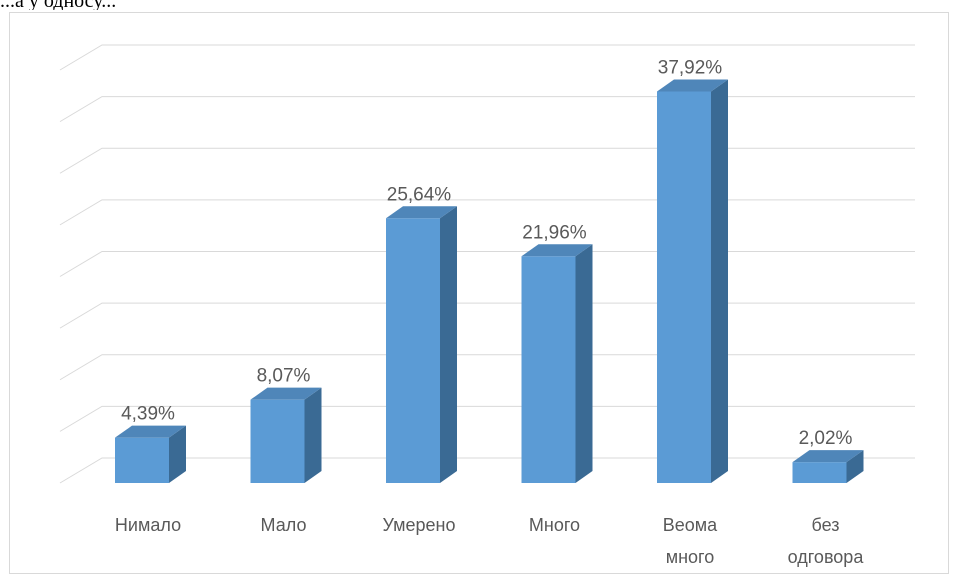 The width and height of the screenshot is (960, 581). I want to click on category-label-4: Веома много, so click(690, 541).